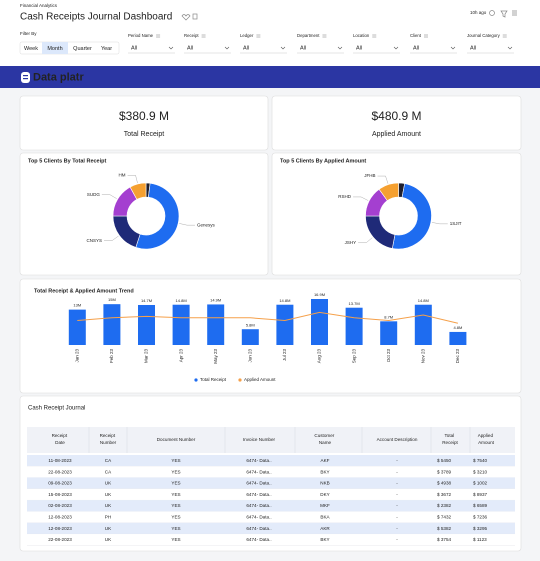 The image size is (540, 561). I want to click on column-header: Applied Amount, so click(486, 439).